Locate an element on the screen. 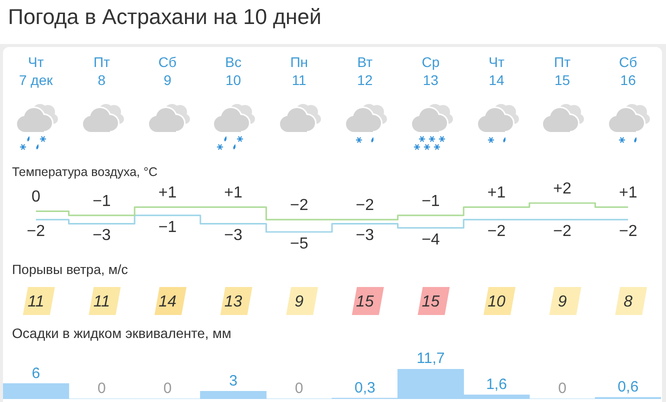 The image size is (666, 402). chart-title: Осадки в жидком эквиваленте, мм is located at coordinates (122, 334).